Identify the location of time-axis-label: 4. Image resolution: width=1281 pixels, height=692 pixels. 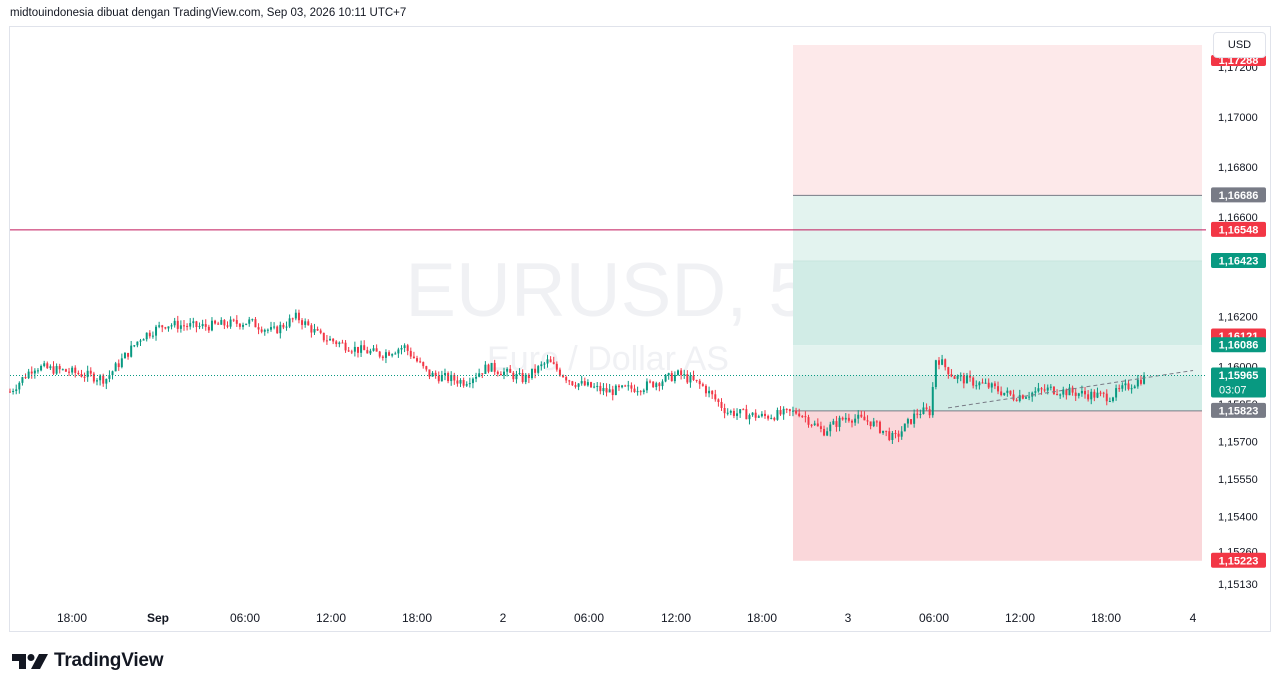
(1193, 618).